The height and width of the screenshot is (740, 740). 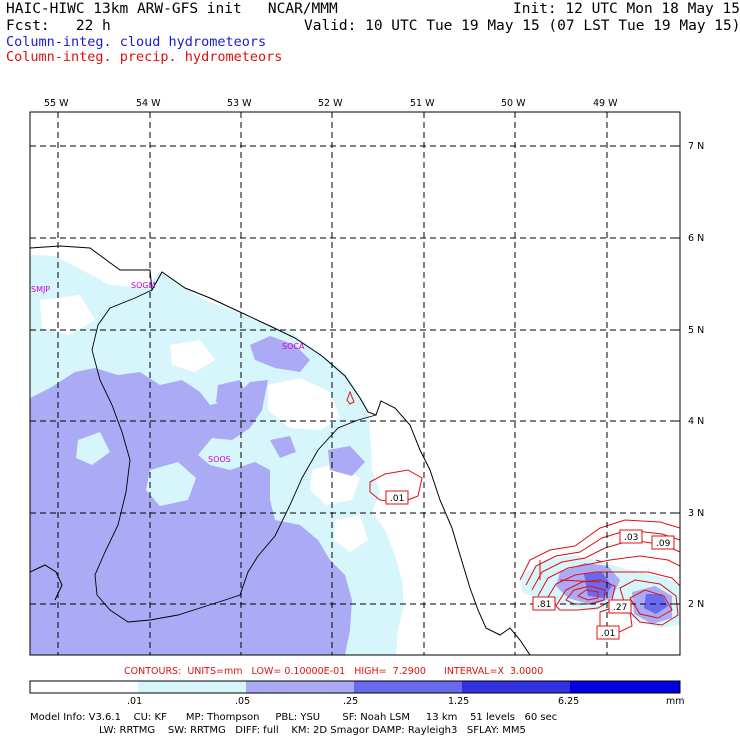 I want to click on field-cloud-label: Column-integ. cloud hydrometeors, so click(x=136, y=42).